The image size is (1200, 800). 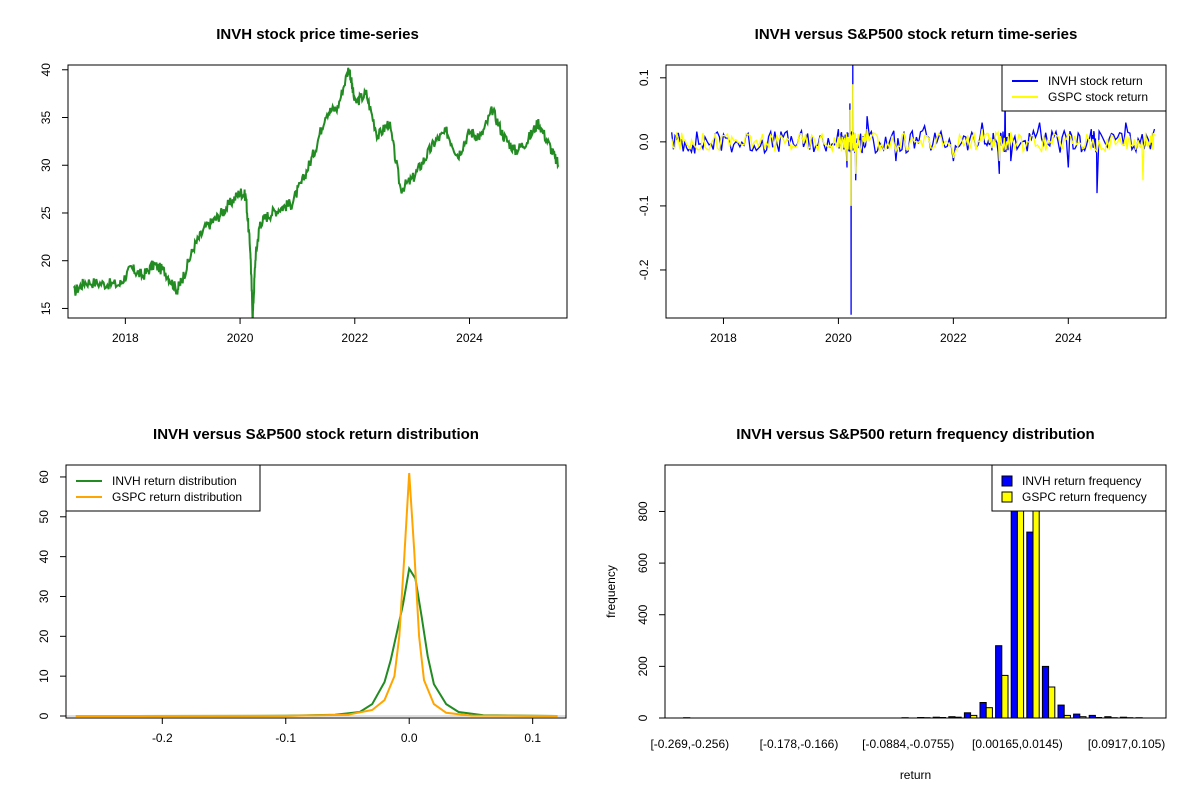 I want to click on x-axis-title: return, so click(x=915, y=775).